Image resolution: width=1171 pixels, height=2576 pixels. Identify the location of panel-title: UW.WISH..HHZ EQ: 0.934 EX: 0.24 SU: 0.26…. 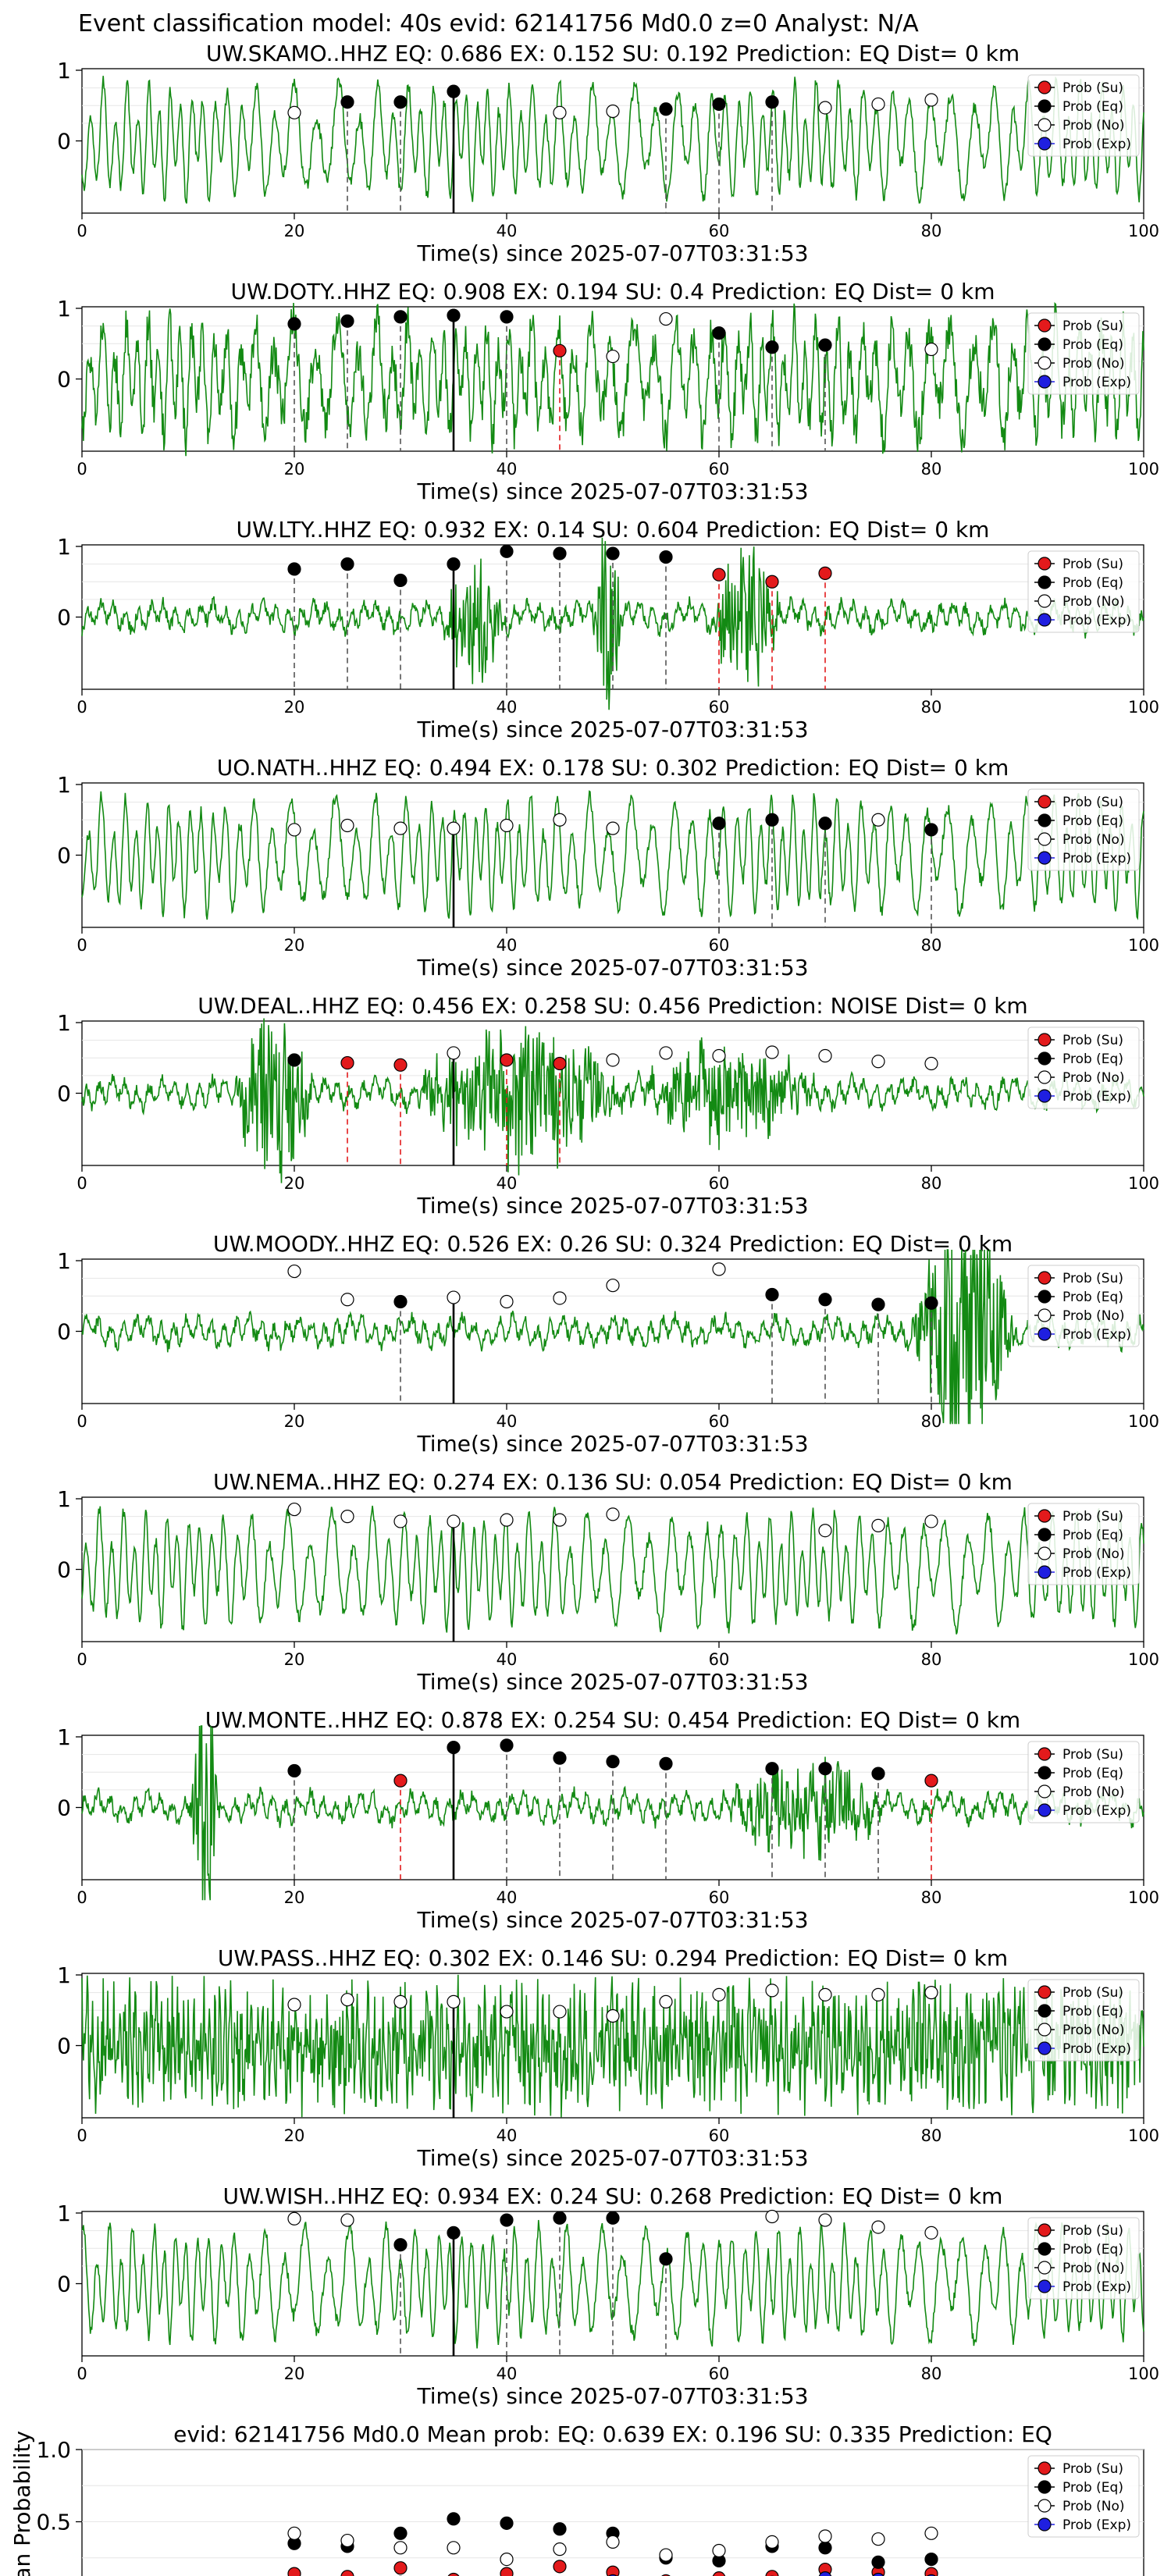
(613, 2196).